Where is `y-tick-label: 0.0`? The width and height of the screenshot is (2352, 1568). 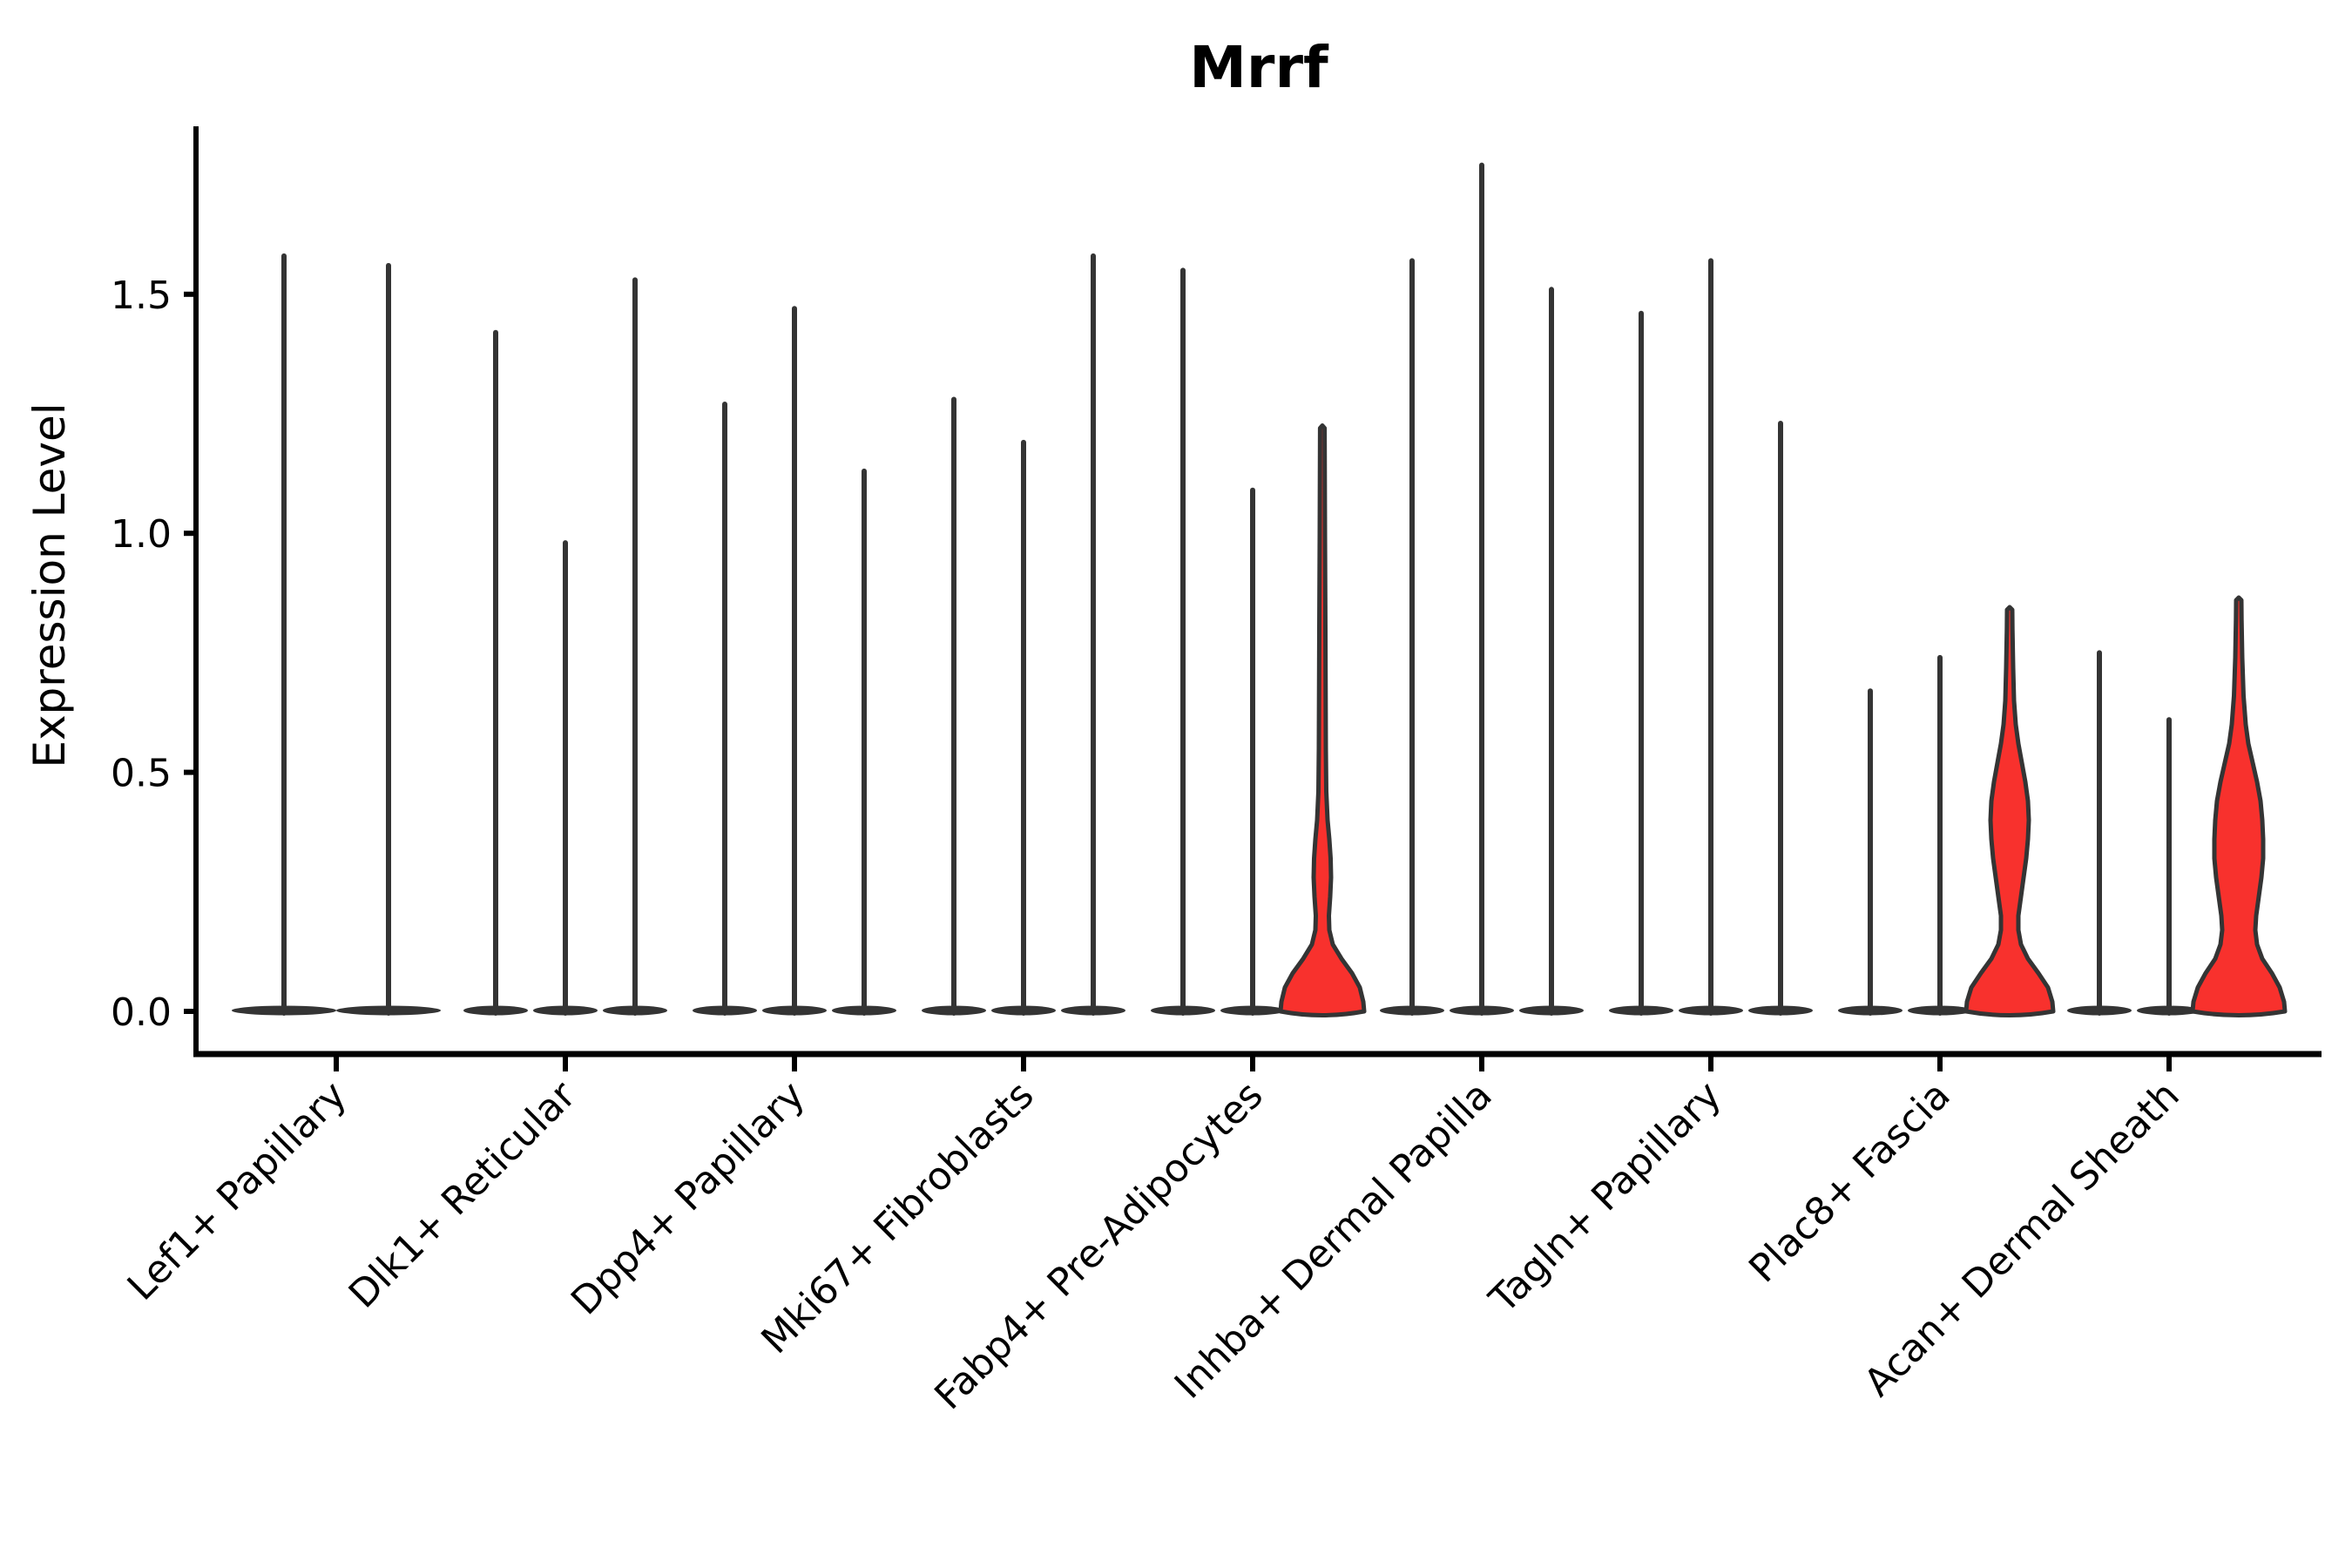 y-tick-label: 0.0 is located at coordinates (141, 1013).